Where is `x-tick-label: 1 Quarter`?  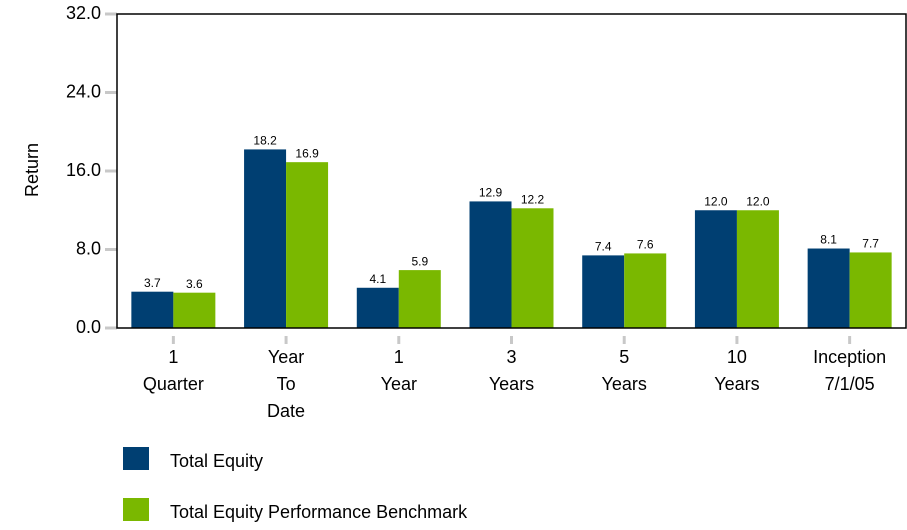 x-tick-label: 1 Quarter is located at coordinates (173, 370).